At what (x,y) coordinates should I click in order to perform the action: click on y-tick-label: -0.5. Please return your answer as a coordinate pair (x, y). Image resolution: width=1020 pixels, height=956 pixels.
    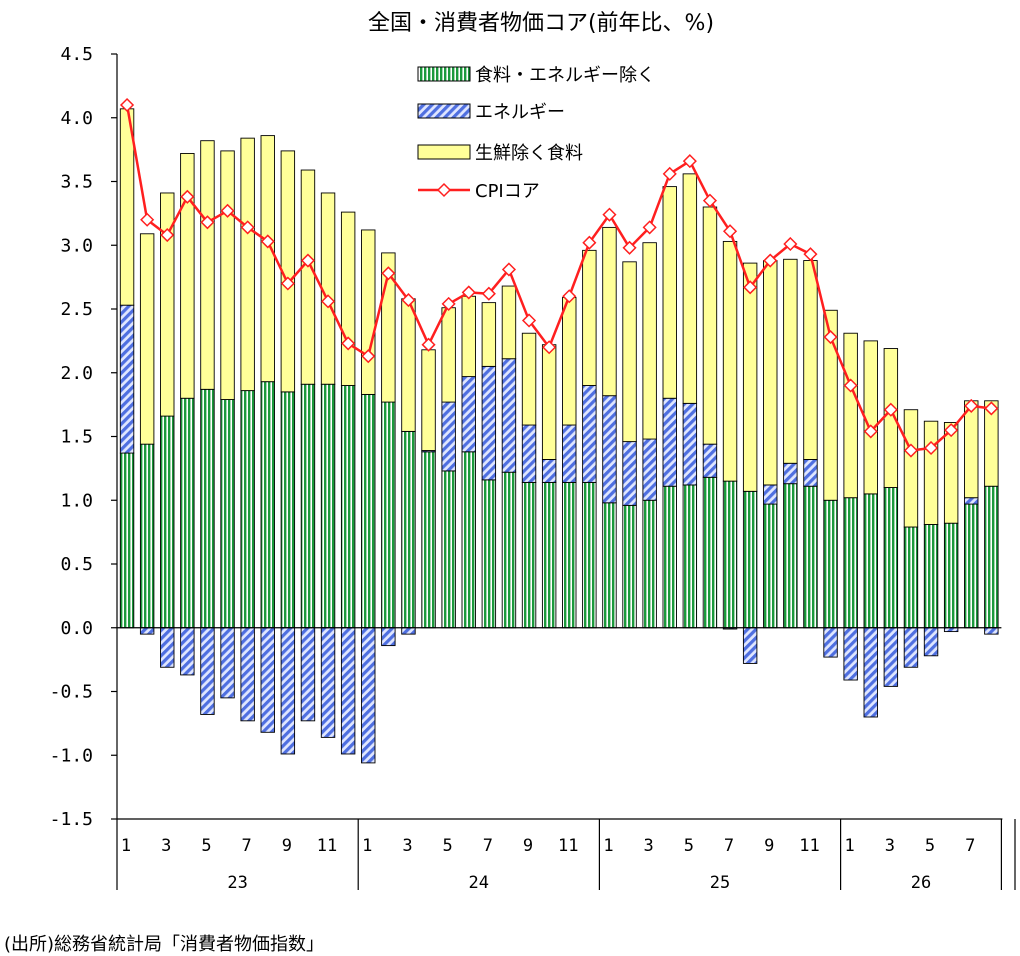
    Looking at the image, I should click on (71, 692).